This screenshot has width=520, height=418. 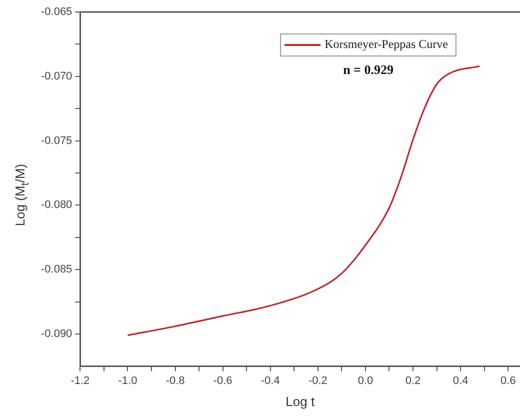 I want to click on x-tick-label: -0.6, so click(x=222, y=380).